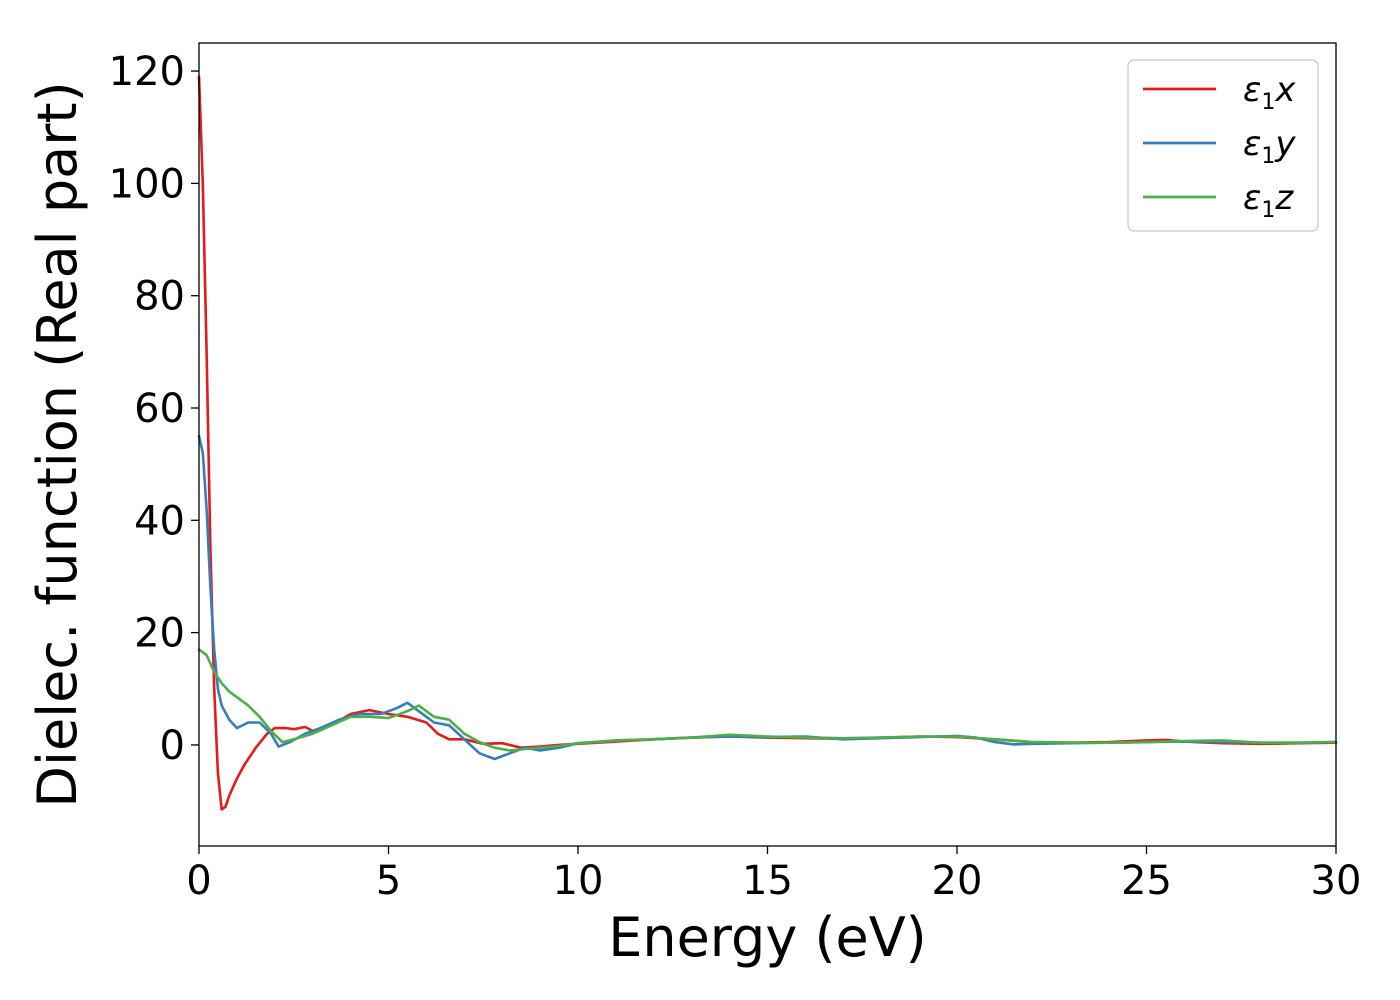 This screenshot has width=1400, height=1000. What do you see at coordinates (159, 297) in the screenshot?
I see `y-tick-label: 80` at bounding box center [159, 297].